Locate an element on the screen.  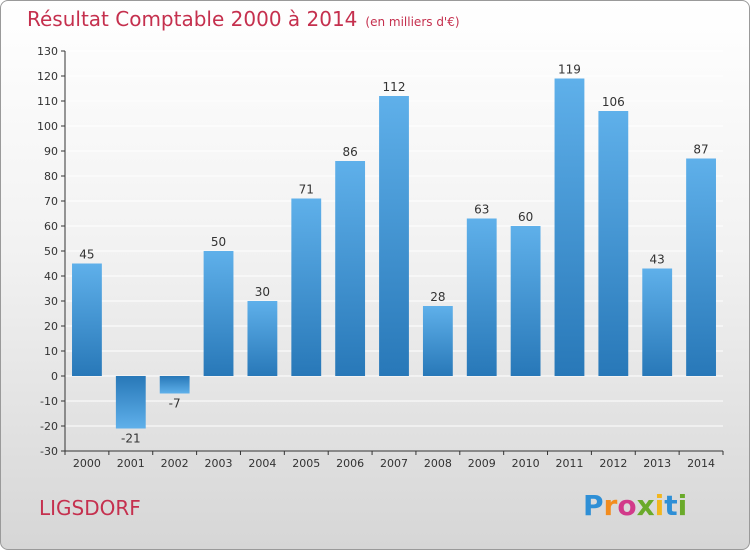
y-tick-label: -20 is located at coordinates (49, 426).